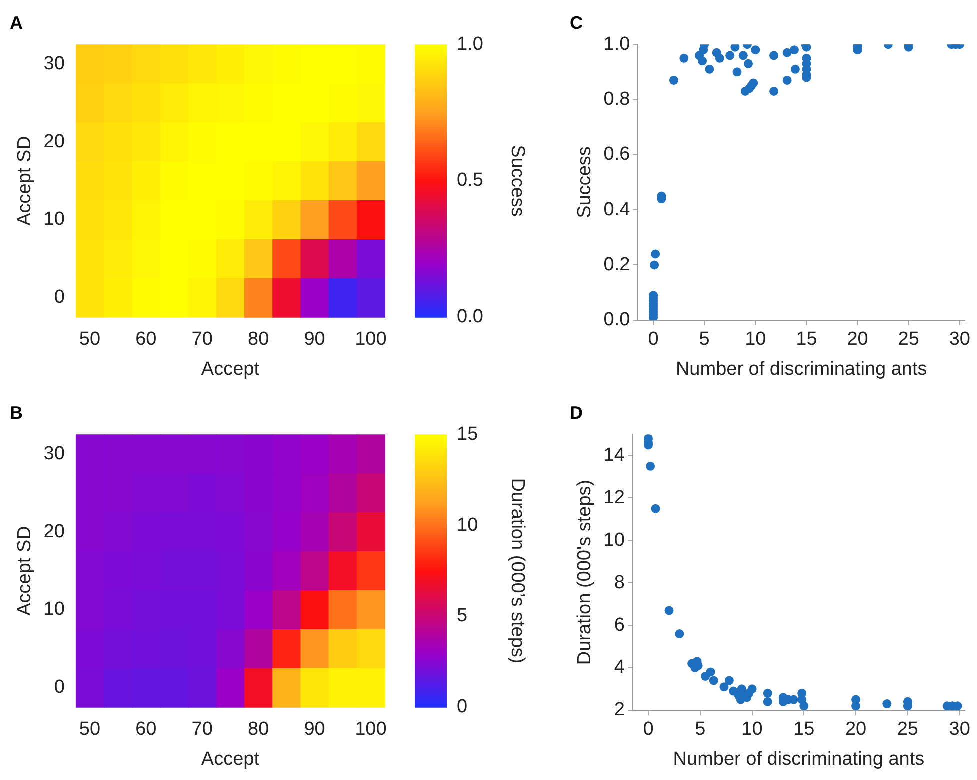  Describe the element at coordinates (585, 573) in the screenshot. I see `y-axis-title: Duration (000's steps)` at that location.